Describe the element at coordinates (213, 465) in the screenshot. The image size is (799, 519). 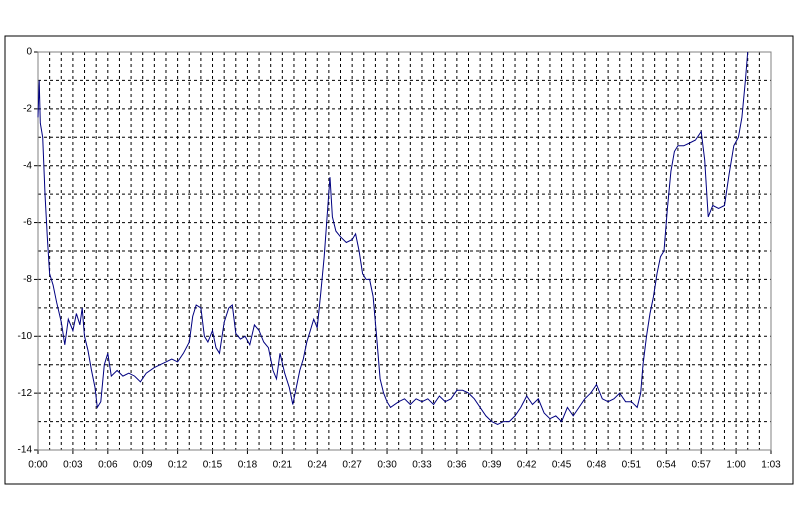
I see `x-tick-label: 0:15` at that location.